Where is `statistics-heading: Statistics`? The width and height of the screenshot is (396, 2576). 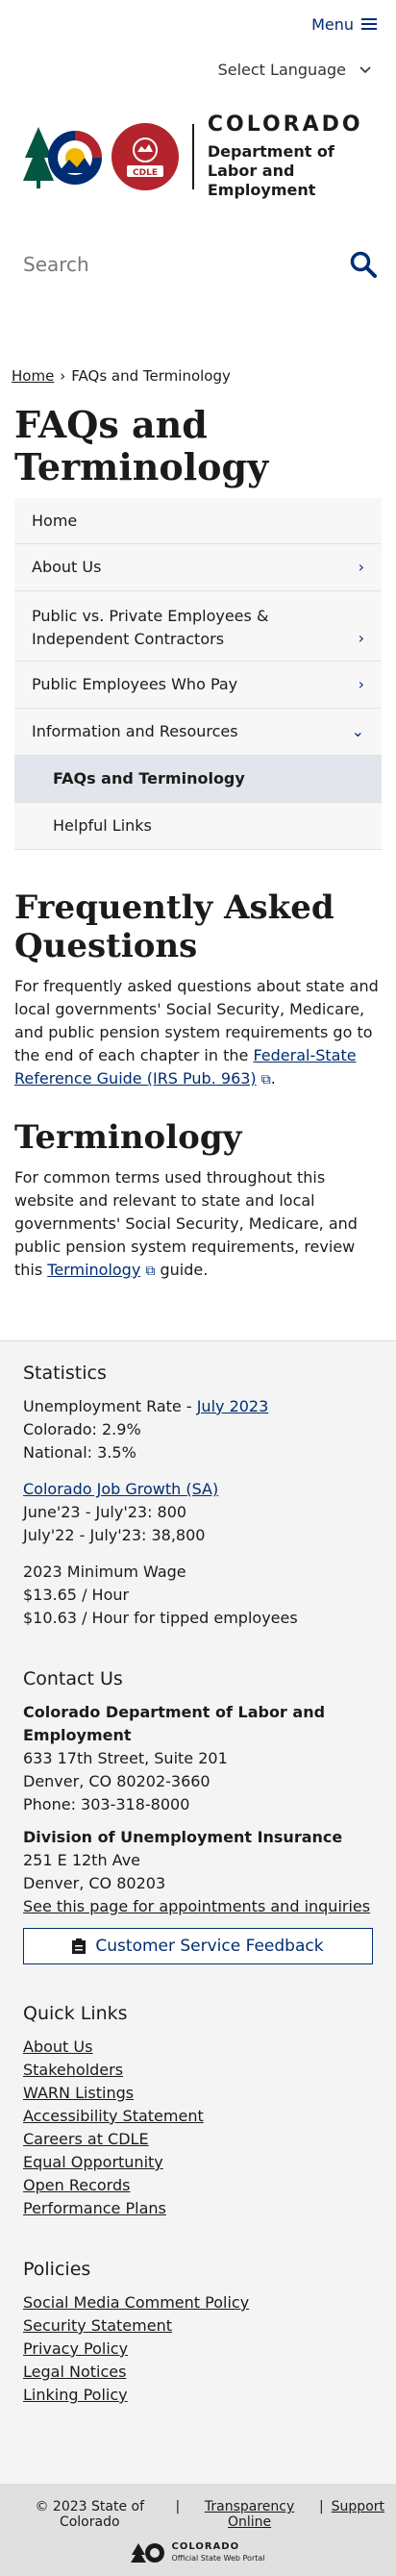 statistics-heading: Statistics is located at coordinates (65, 1373).